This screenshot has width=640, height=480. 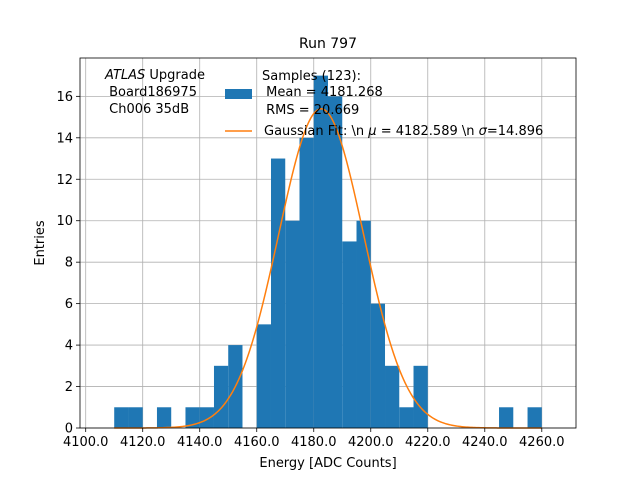 What do you see at coordinates (238, 94) in the screenshot?
I see `legend-histogram-swatch` at bounding box center [238, 94].